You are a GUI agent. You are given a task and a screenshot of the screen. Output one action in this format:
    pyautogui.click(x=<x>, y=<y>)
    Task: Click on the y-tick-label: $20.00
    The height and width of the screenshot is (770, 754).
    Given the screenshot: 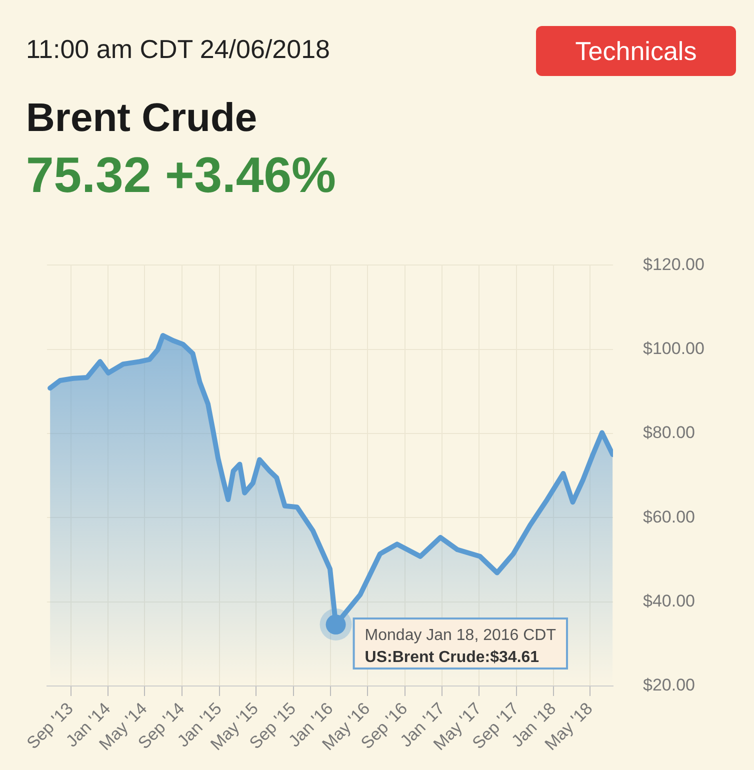 What is the action you would take?
    pyautogui.click(x=669, y=685)
    